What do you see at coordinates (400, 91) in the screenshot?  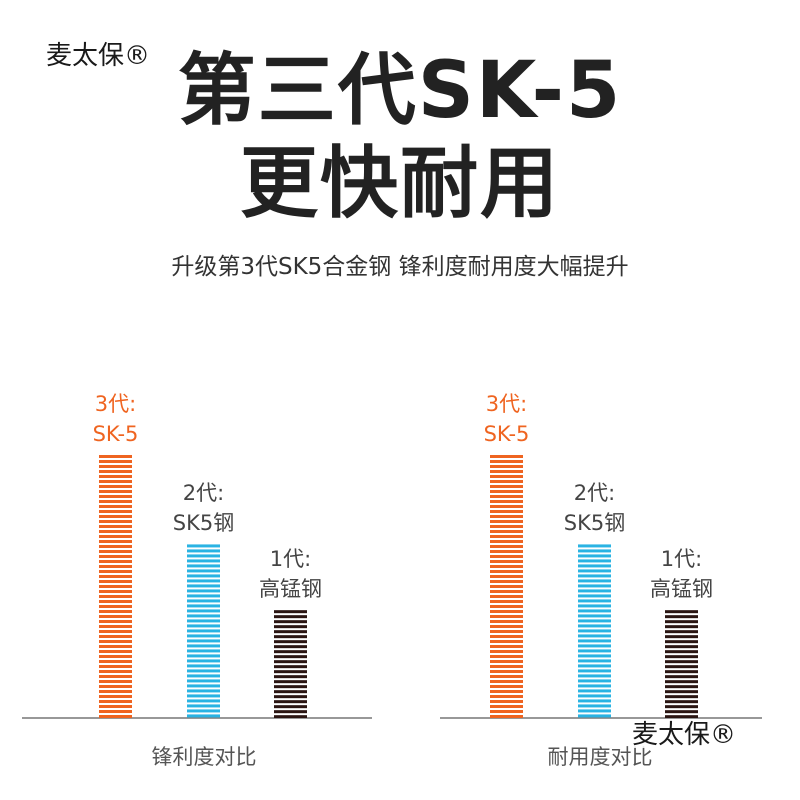 I see `title-line-1: 第三代SK-5` at bounding box center [400, 91].